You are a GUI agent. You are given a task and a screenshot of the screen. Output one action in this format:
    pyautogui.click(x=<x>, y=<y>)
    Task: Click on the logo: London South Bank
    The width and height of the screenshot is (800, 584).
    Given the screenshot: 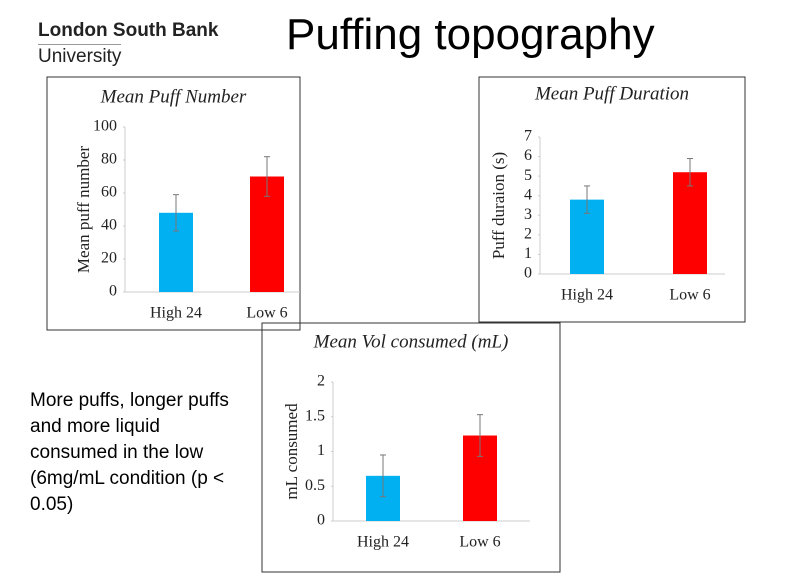 What is the action you would take?
    pyautogui.click(x=128, y=30)
    